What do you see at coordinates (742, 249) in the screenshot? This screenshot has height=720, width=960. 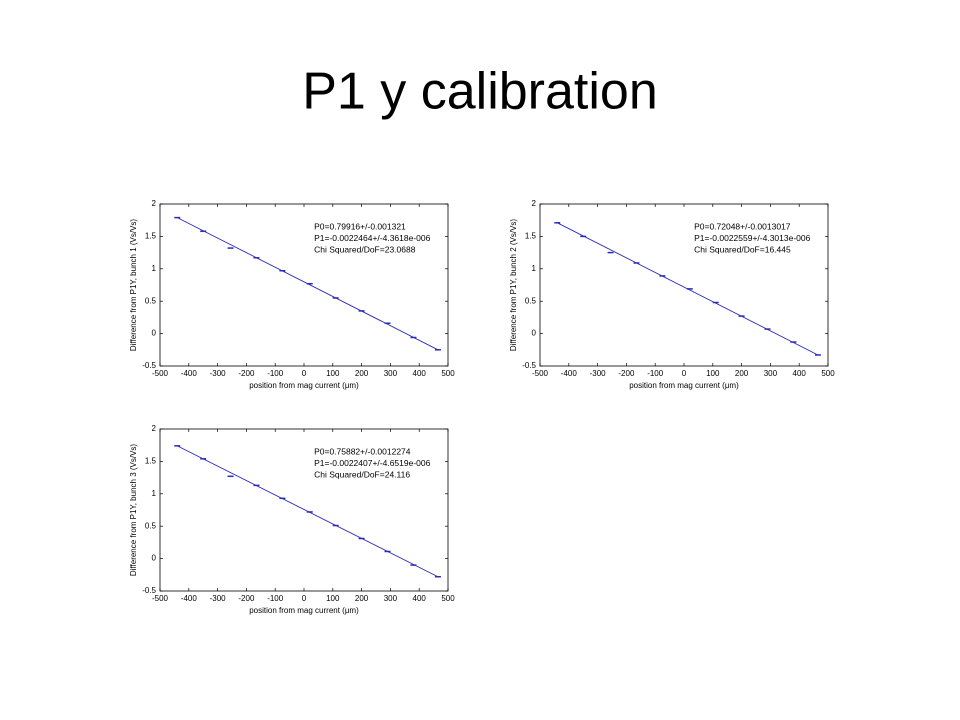 I see `fit-annotation: Chi Squared/DoF=16.445` at bounding box center [742, 249].